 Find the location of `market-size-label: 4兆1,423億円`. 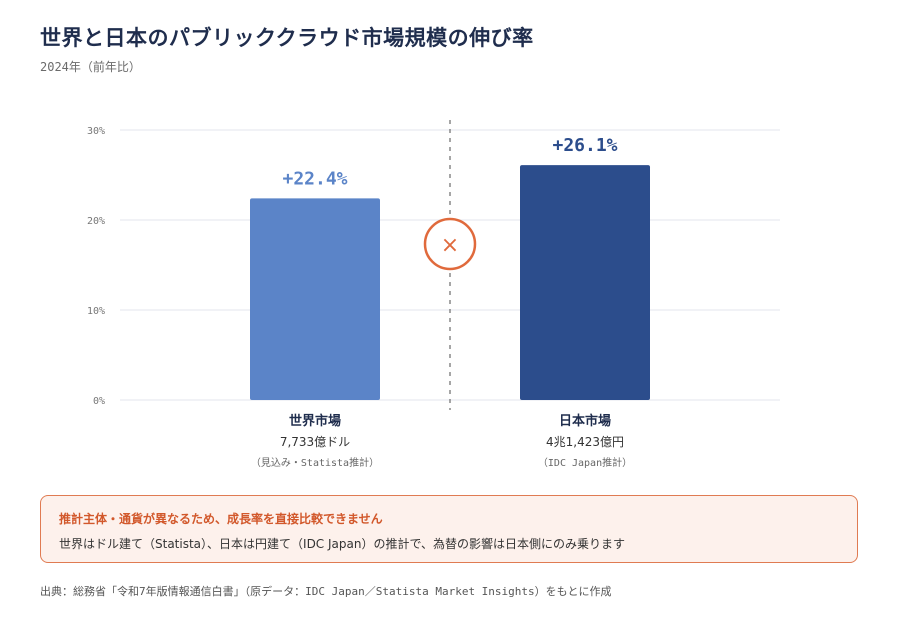

market-size-label: 4兆1,423億円 is located at coordinates (585, 442).